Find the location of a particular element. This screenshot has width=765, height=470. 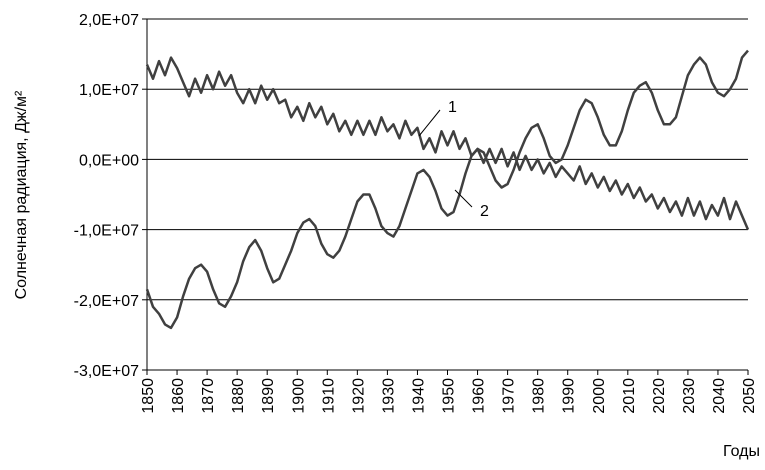

x-tick-label: 1850 is located at coordinates (148, 396).